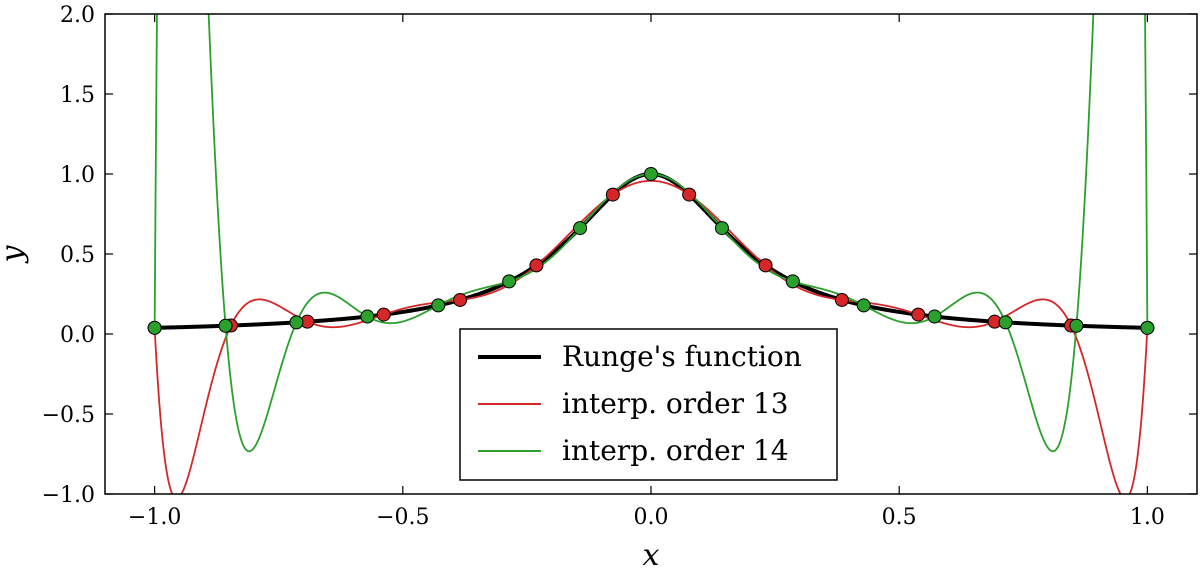 The image size is (1200, 571). I want to click on x-axis-label: x, so click(651, 554).